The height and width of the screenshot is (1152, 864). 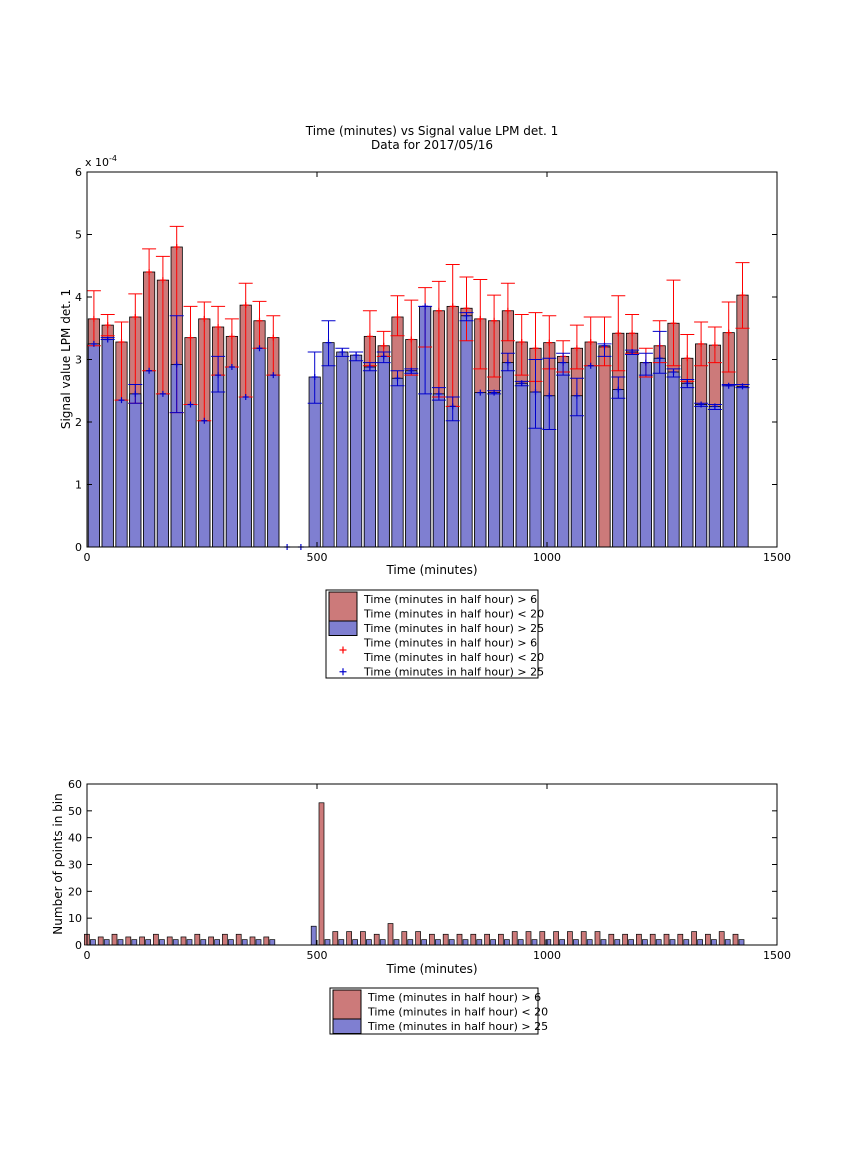 I want to click on plot-frame, so click(x=432, y=864).